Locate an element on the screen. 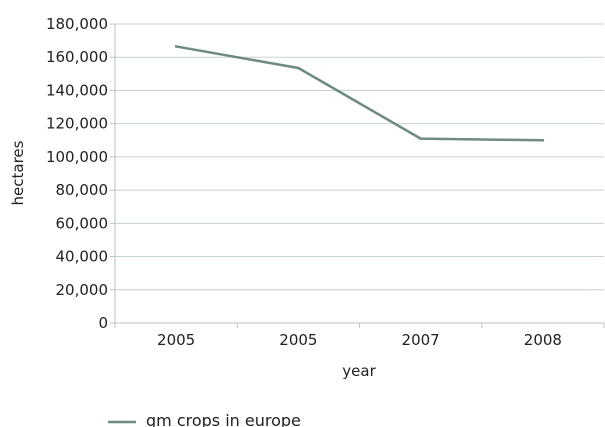 The image size is (605, 427). y-tick-label: 20,000 is located at coordinates (82, 290).